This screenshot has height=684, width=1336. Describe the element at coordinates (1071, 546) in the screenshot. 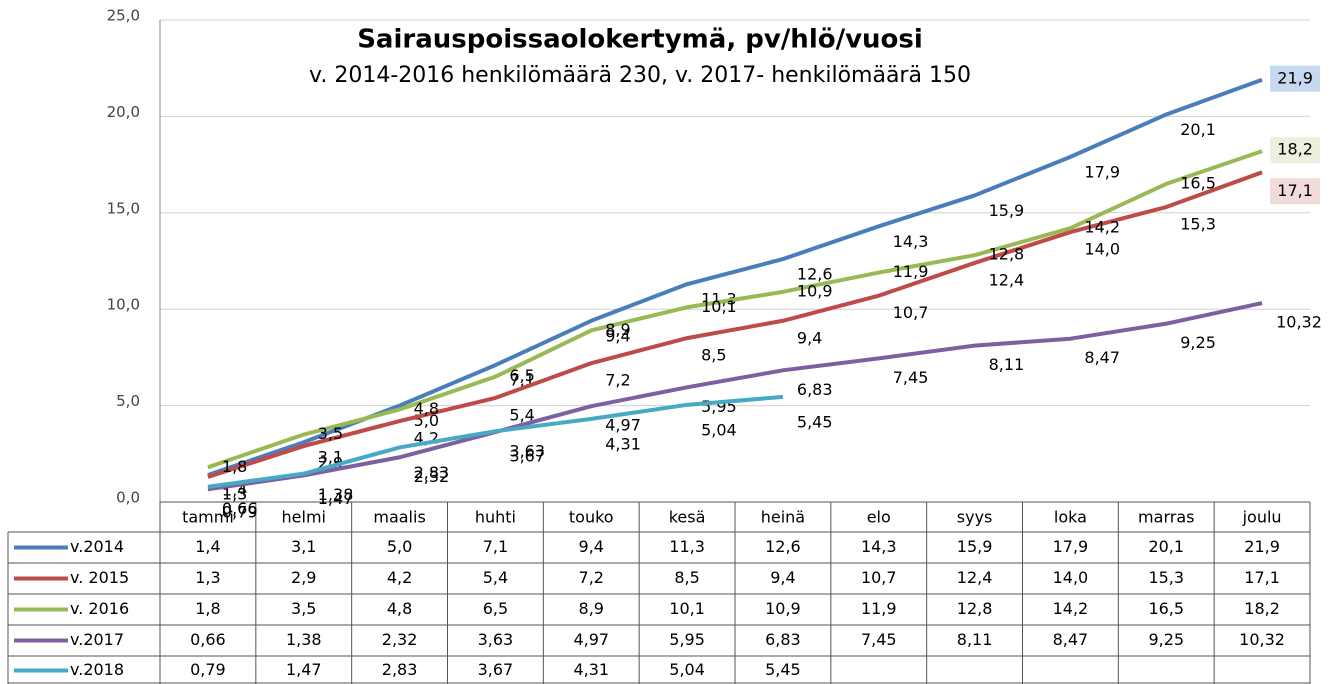

I see `table-cell: 17,9` at that location.